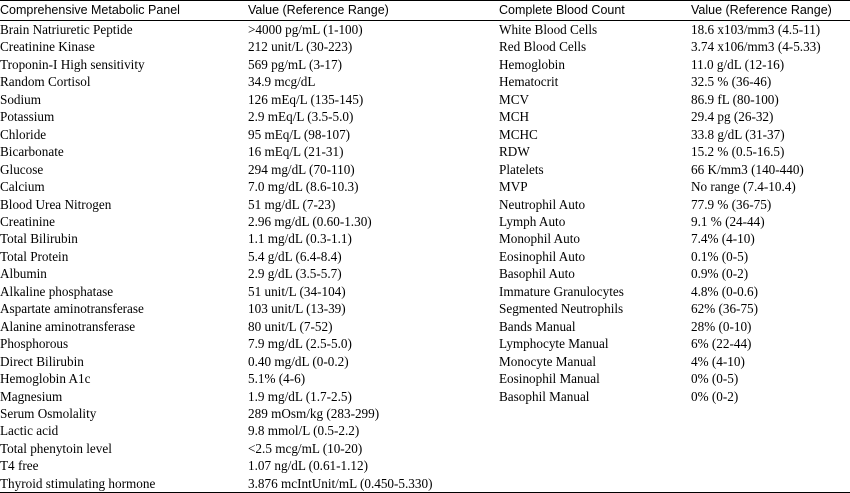 The width and height of the screenshot is (850, 493). Describe the element at coordinates (721, 344) in the screenshot. I see `cbc-value-cell: 6% (22-44)` at that location.